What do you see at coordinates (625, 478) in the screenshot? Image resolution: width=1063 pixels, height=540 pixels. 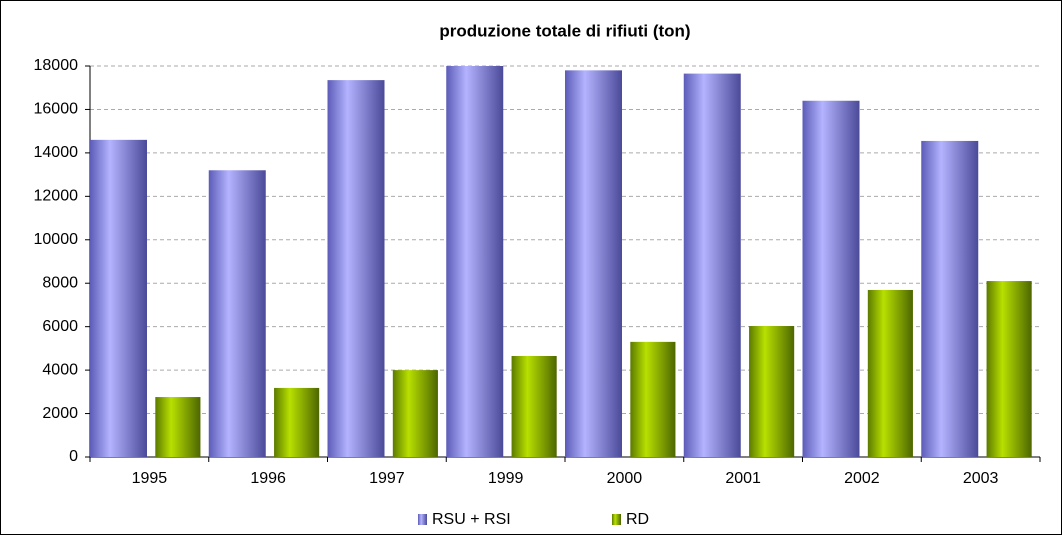 I see `x-tick-label: 2000` at bounding box center [625, 478].